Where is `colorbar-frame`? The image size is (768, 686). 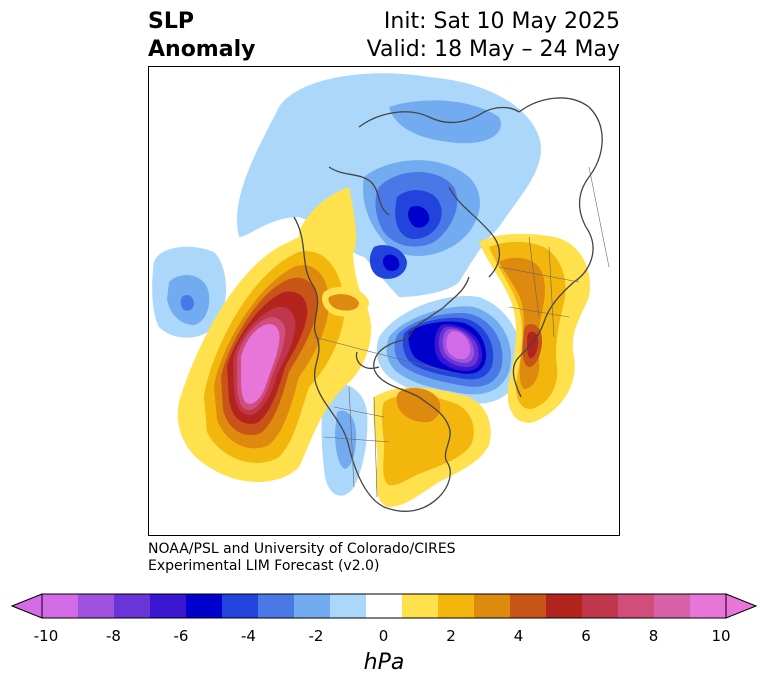
colorbar-frame is located at coordinates (384, 606).